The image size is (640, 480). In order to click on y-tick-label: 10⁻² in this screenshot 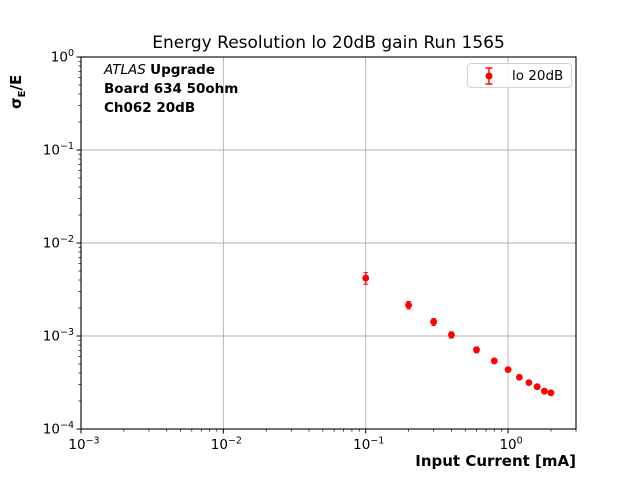, I will do `click(58, 243)`.